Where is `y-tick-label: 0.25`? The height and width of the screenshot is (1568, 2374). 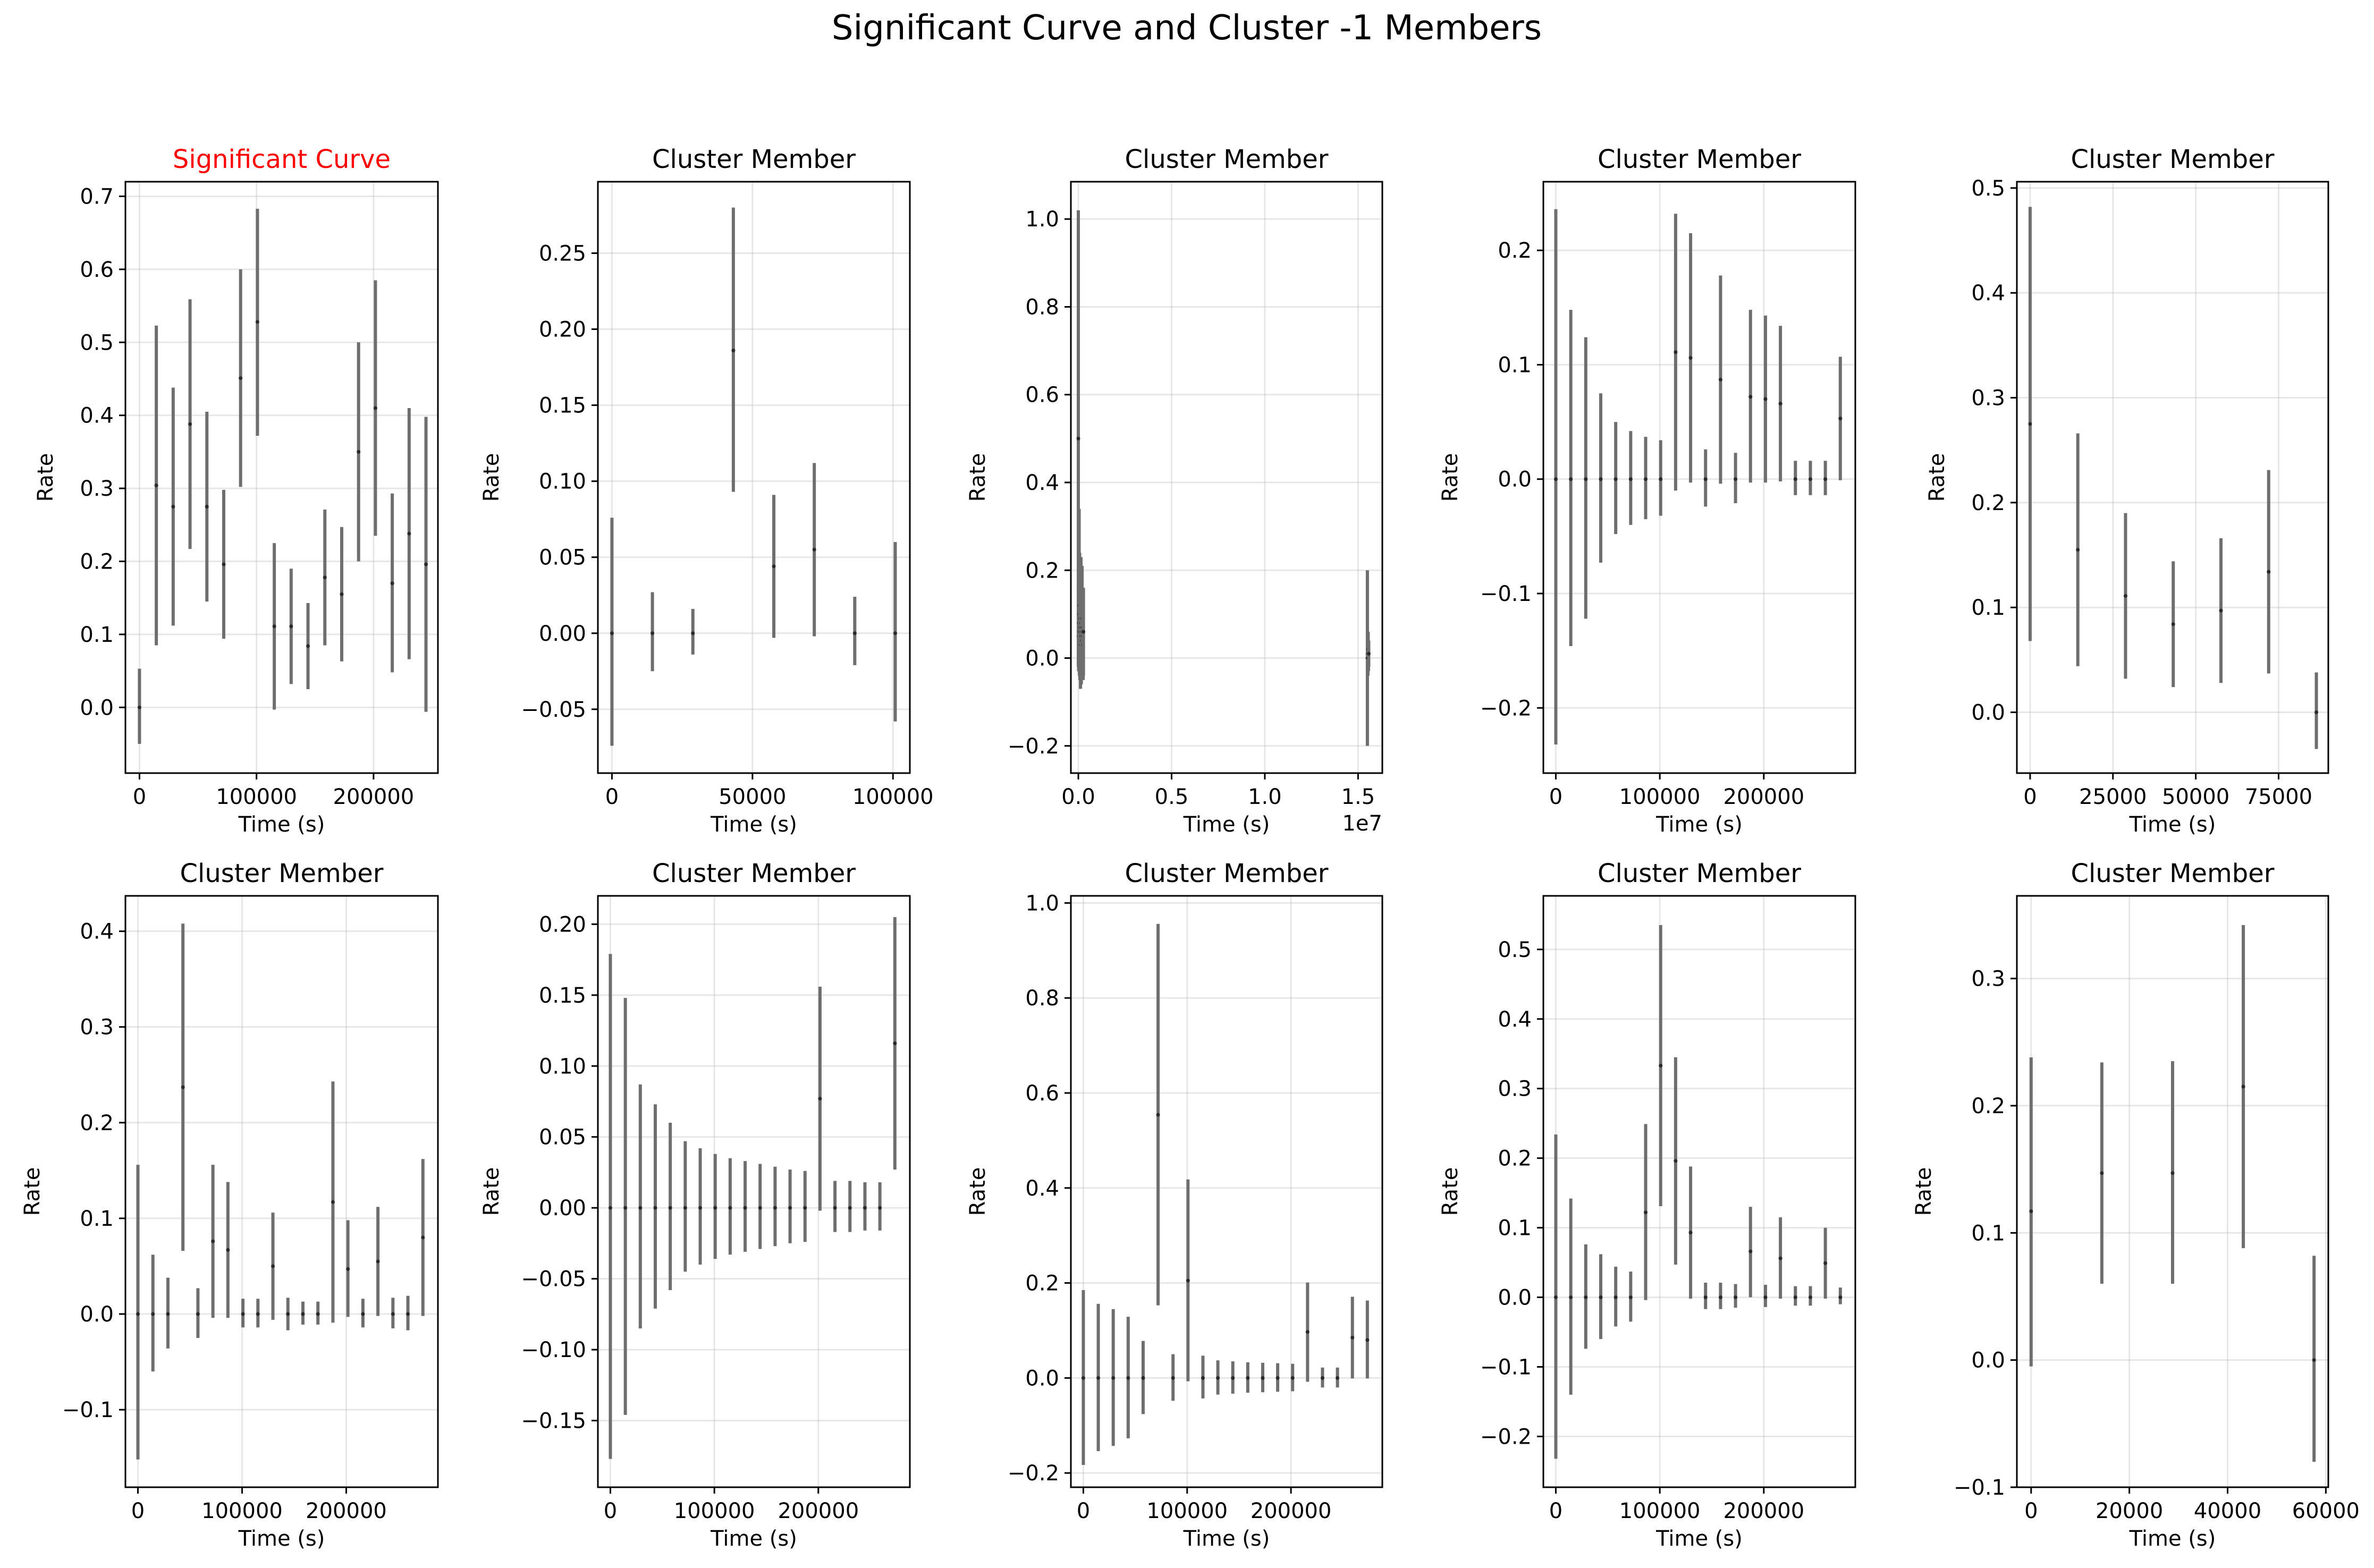
y-tick-label: 0.25 is located at coordinates (562, 253).